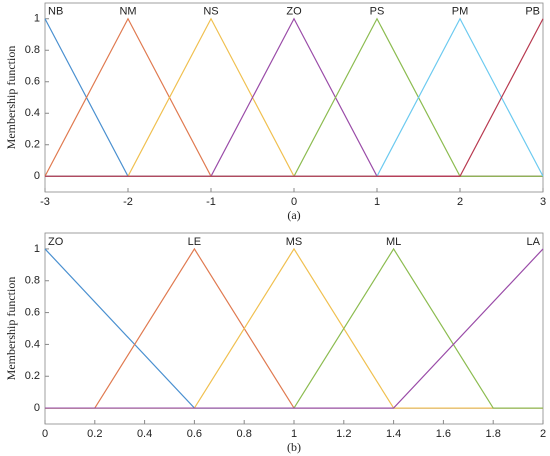 The image size is (550, 456). Describe the element at coordinates (45, 202) in the screenshot. I see `x-tick-label: -3` at that location.